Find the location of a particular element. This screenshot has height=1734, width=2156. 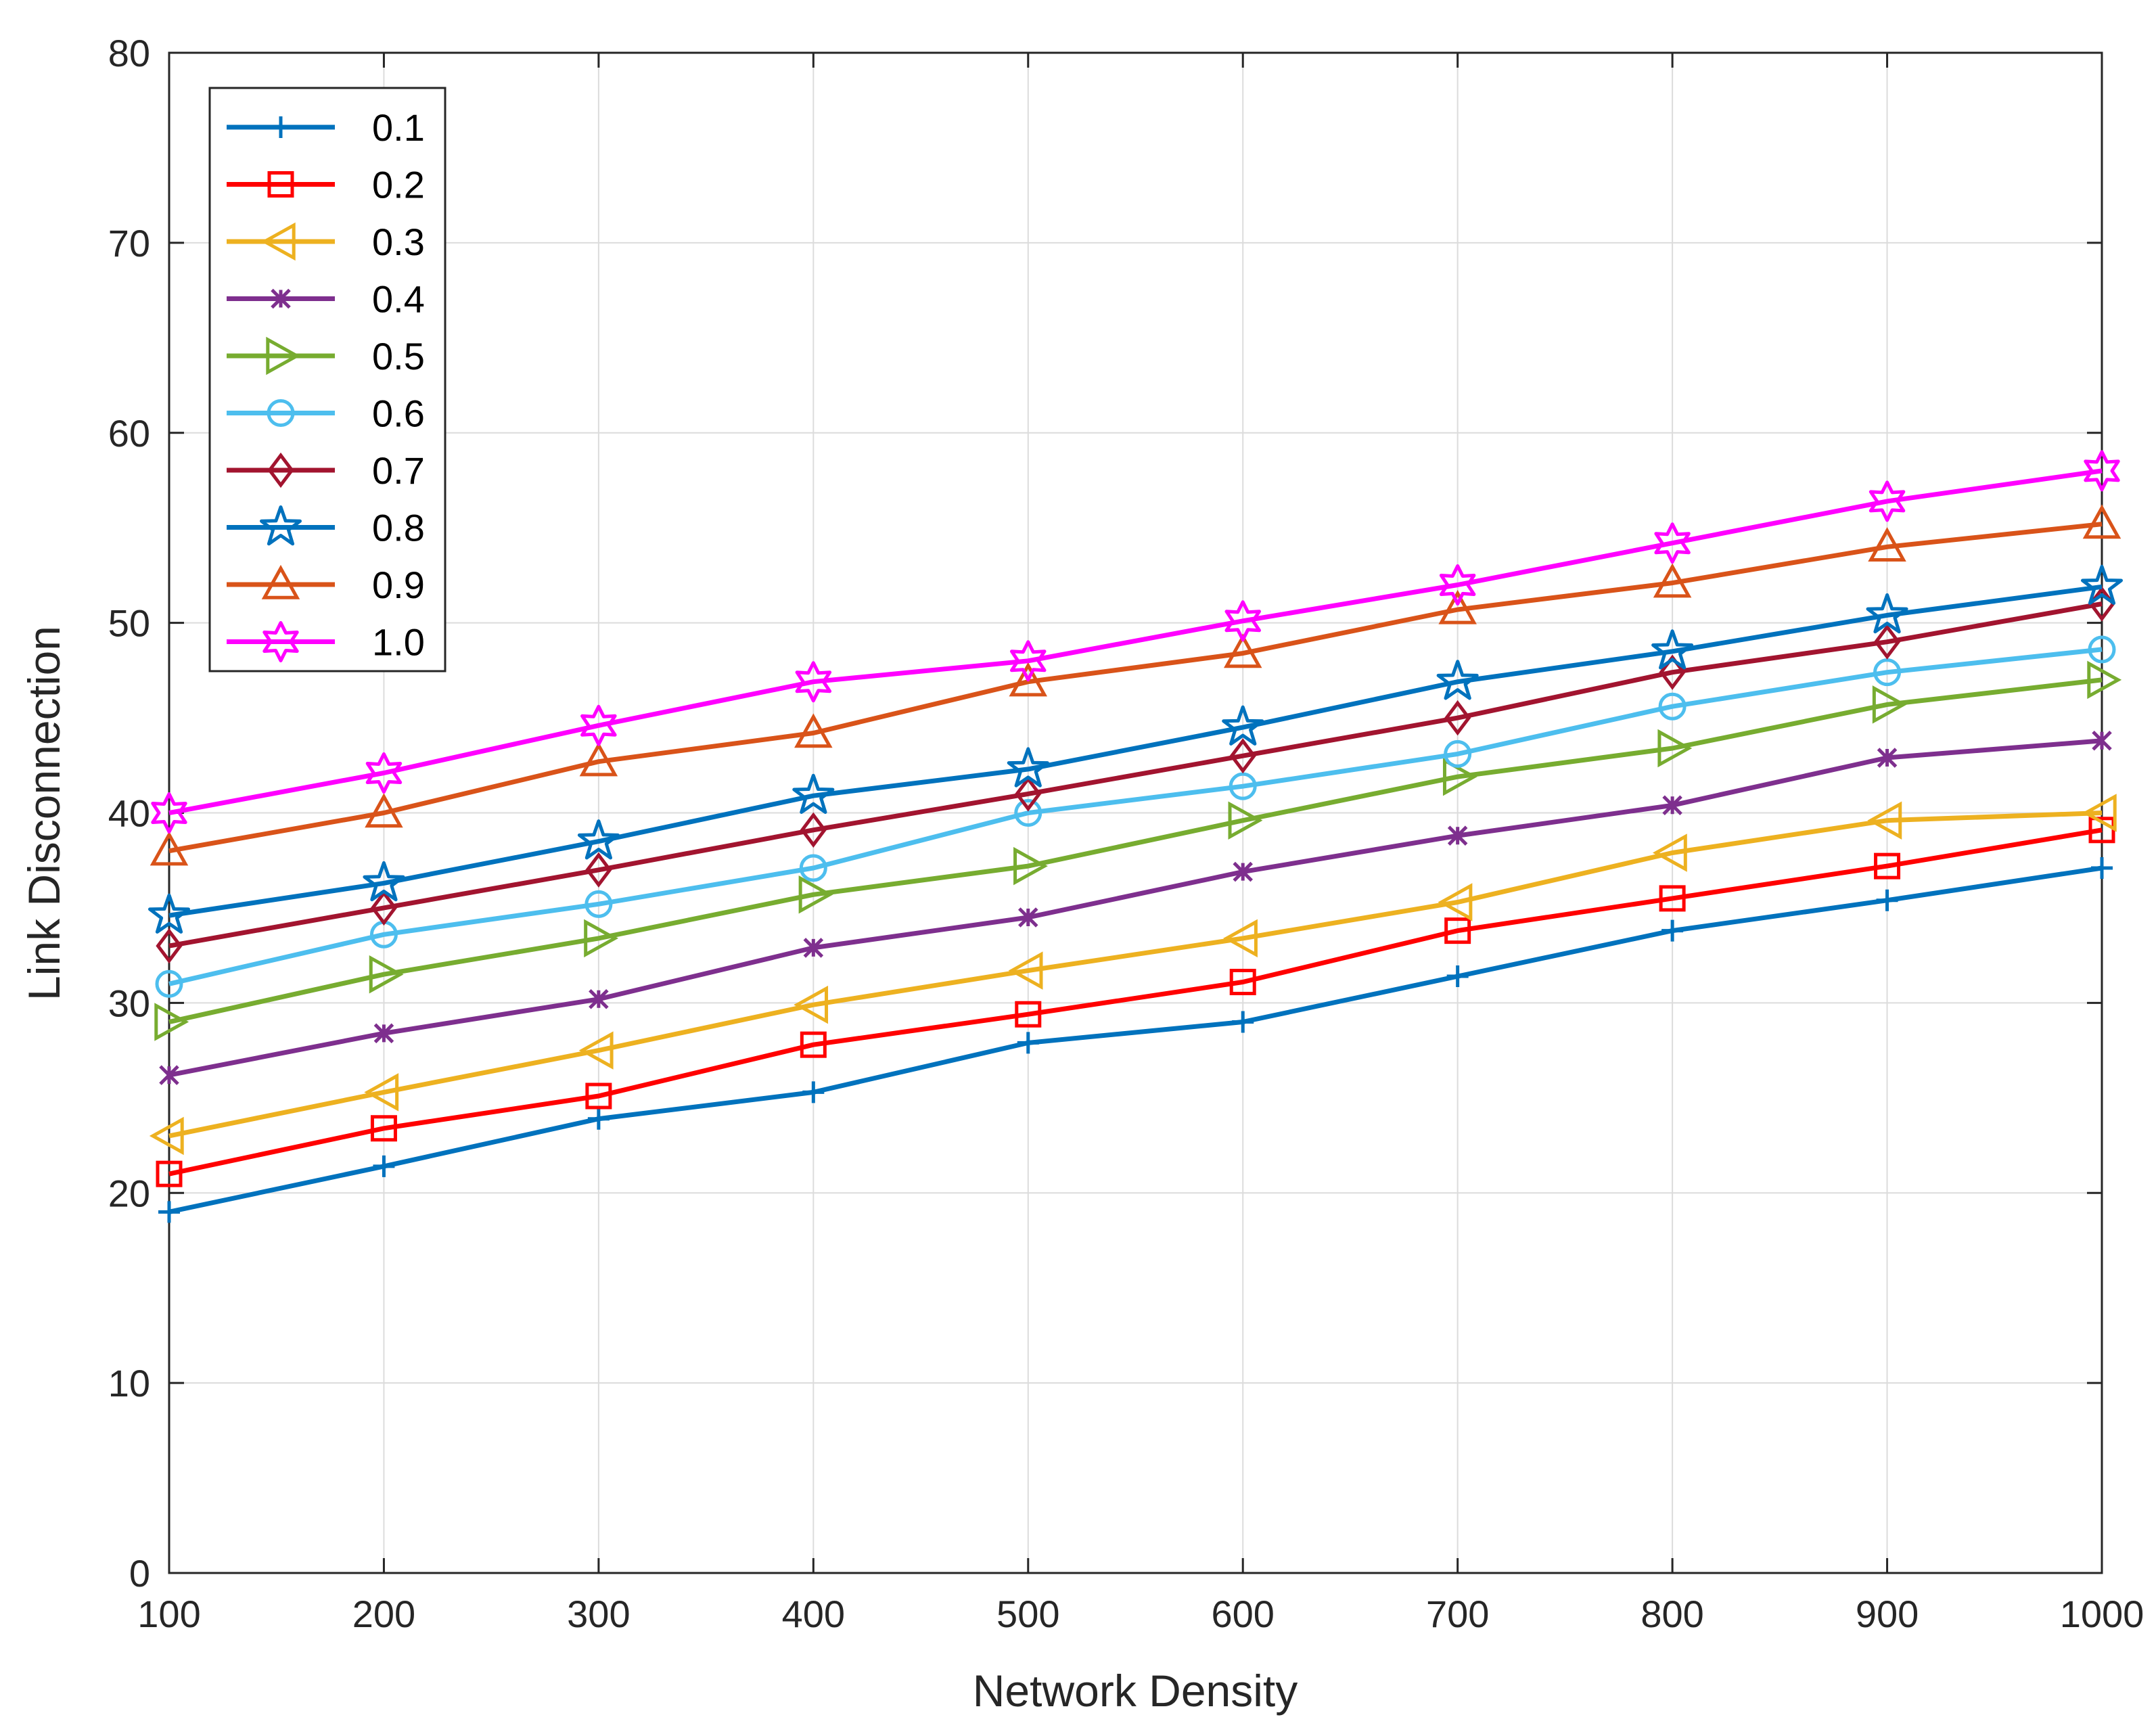

legend: 0.1 0.2 0.3 0.4 0.5 0.6 0.7 0.8 0.9 1.0 is located at coordinates (327, 379).